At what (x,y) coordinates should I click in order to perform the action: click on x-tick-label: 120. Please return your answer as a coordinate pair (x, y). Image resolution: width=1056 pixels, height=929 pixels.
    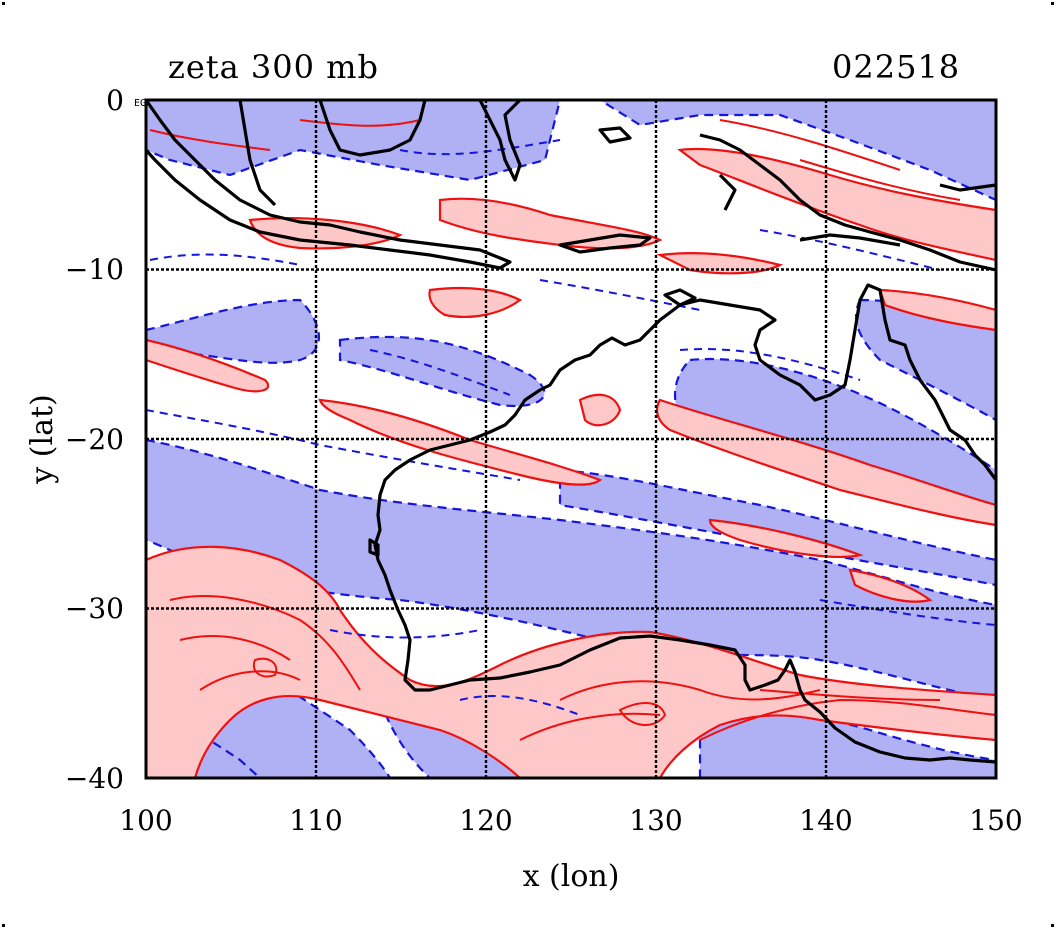
    Looking at the image, I should click on (485, 820).